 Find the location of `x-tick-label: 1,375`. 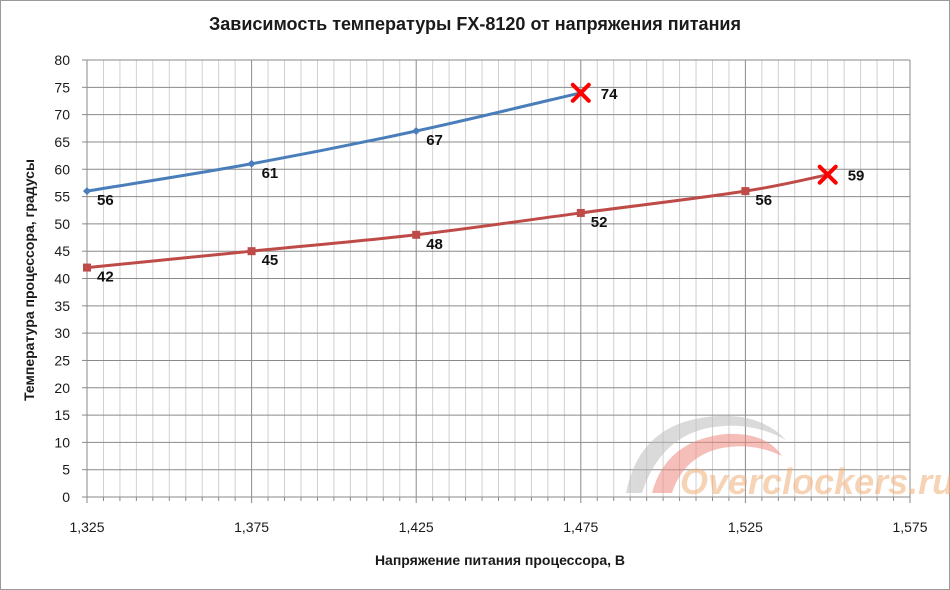

x-tick-label: 1,375 is located at coordinates (251, 527).